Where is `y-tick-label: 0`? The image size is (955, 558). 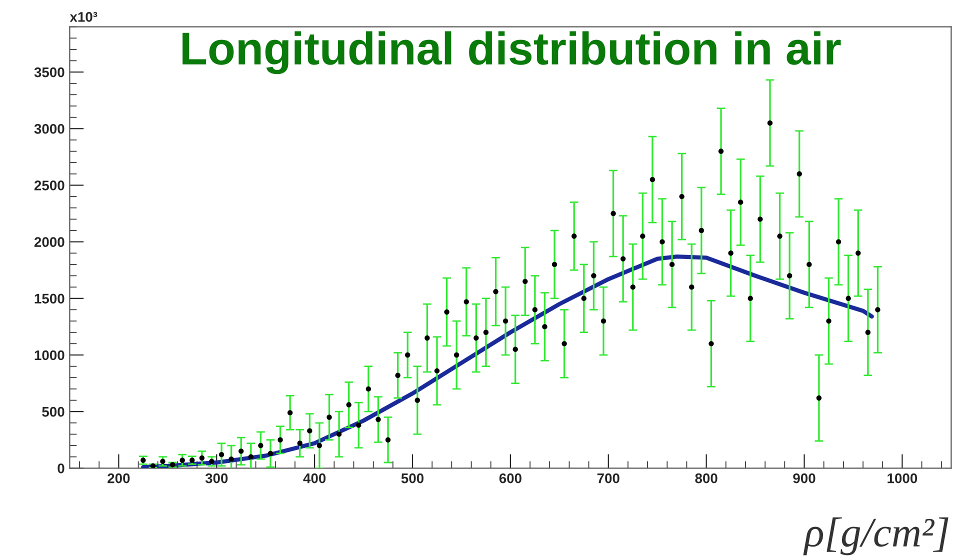
y-tick-label: 0 is located at coordinates (61, 468).